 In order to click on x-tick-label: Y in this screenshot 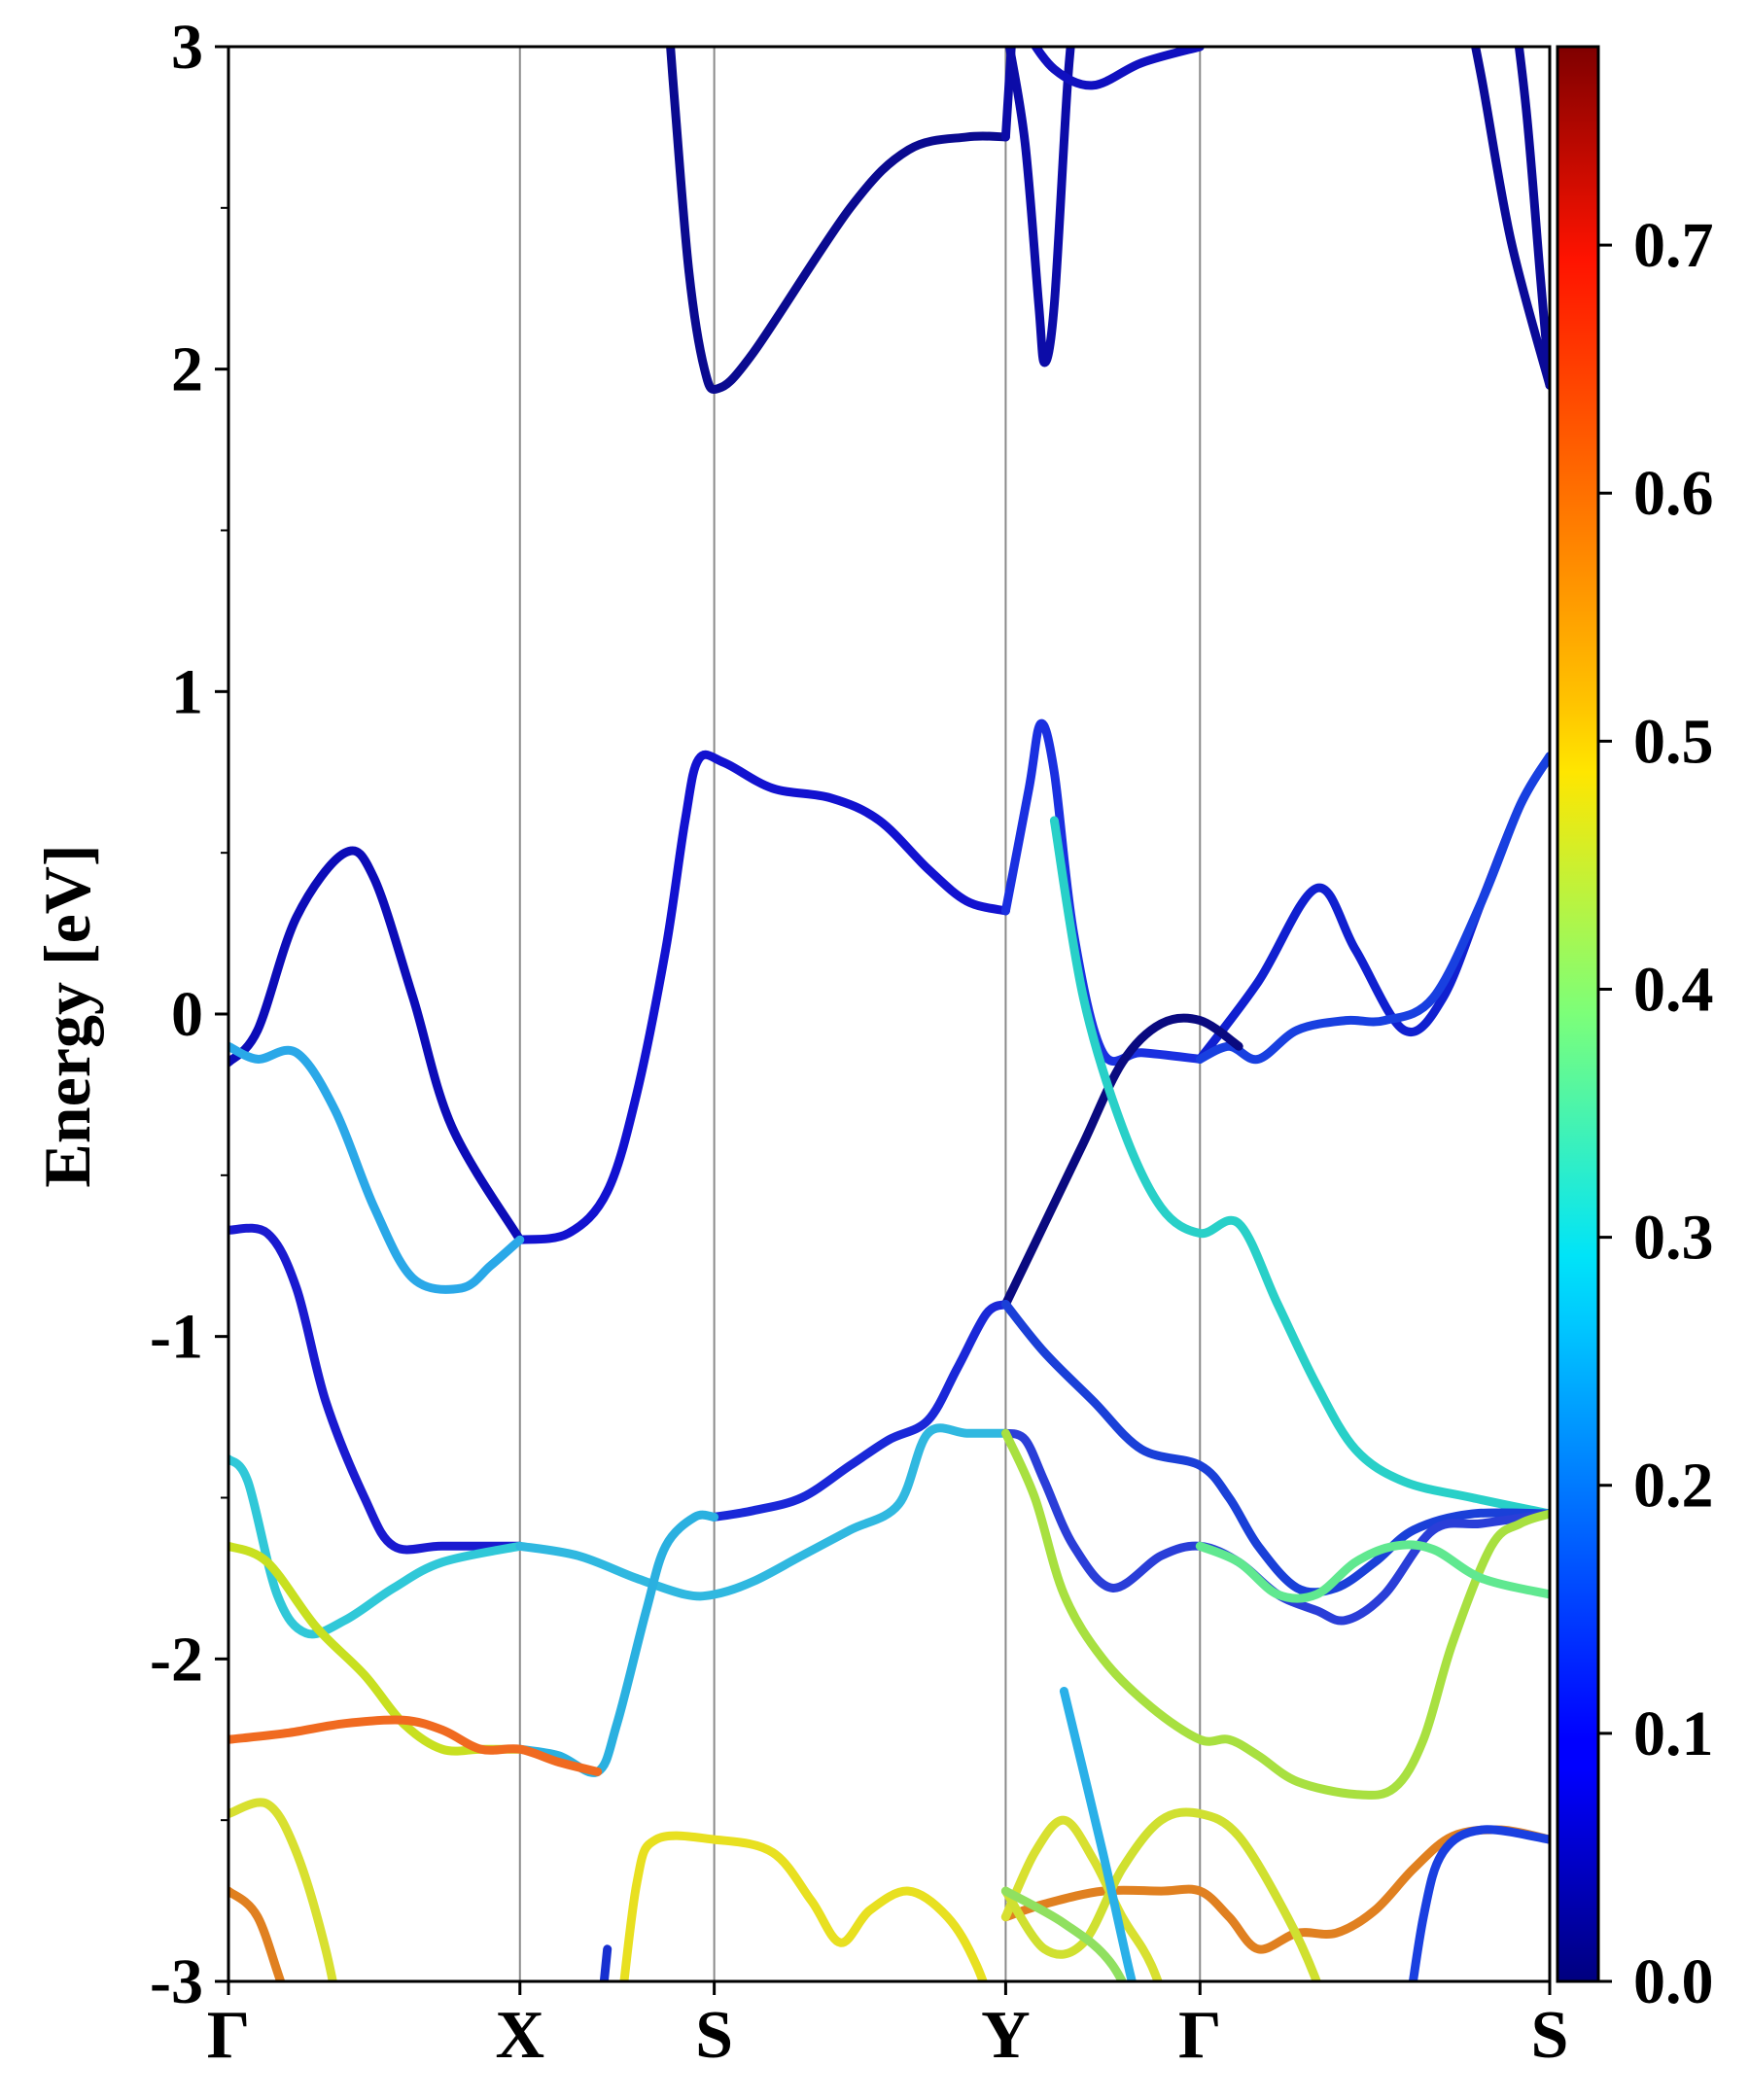, I will do `click(1006, 2035)`.